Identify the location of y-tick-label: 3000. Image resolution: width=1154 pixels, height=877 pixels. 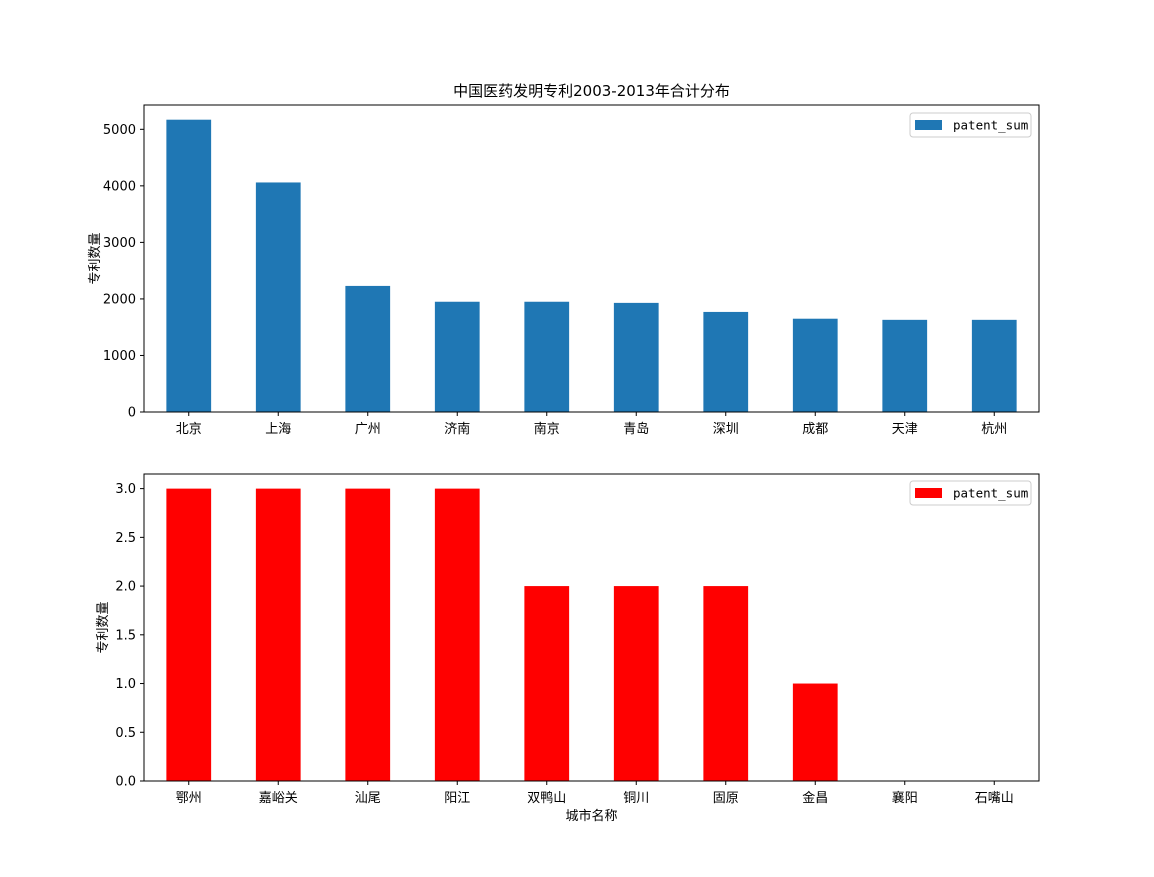
(119, 243).